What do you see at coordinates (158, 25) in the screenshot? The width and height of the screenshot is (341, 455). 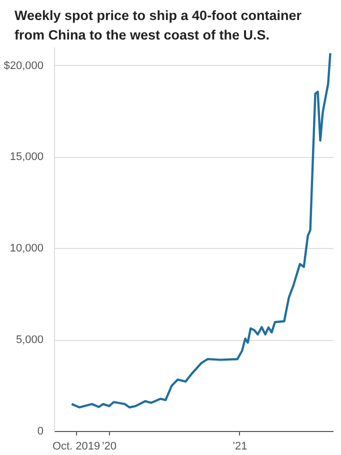 I see `chart-title: Weekly spot price to ship a 40-foot container from China to the west coast of the U.S.` at bounding box center [158, 25].